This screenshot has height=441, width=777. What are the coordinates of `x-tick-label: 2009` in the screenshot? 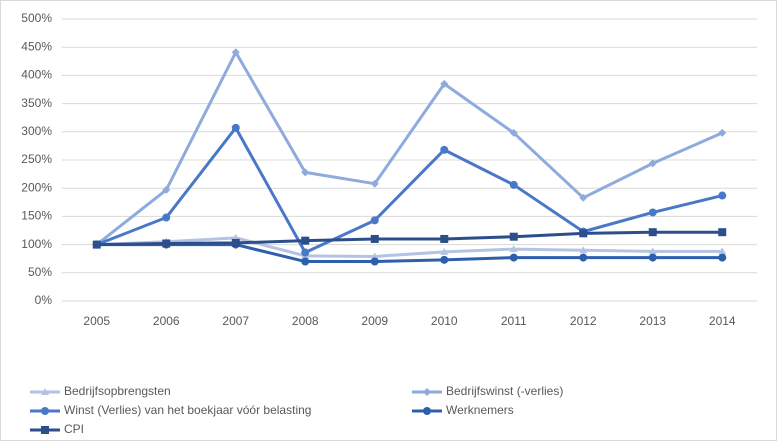 It's located at (374, 321).